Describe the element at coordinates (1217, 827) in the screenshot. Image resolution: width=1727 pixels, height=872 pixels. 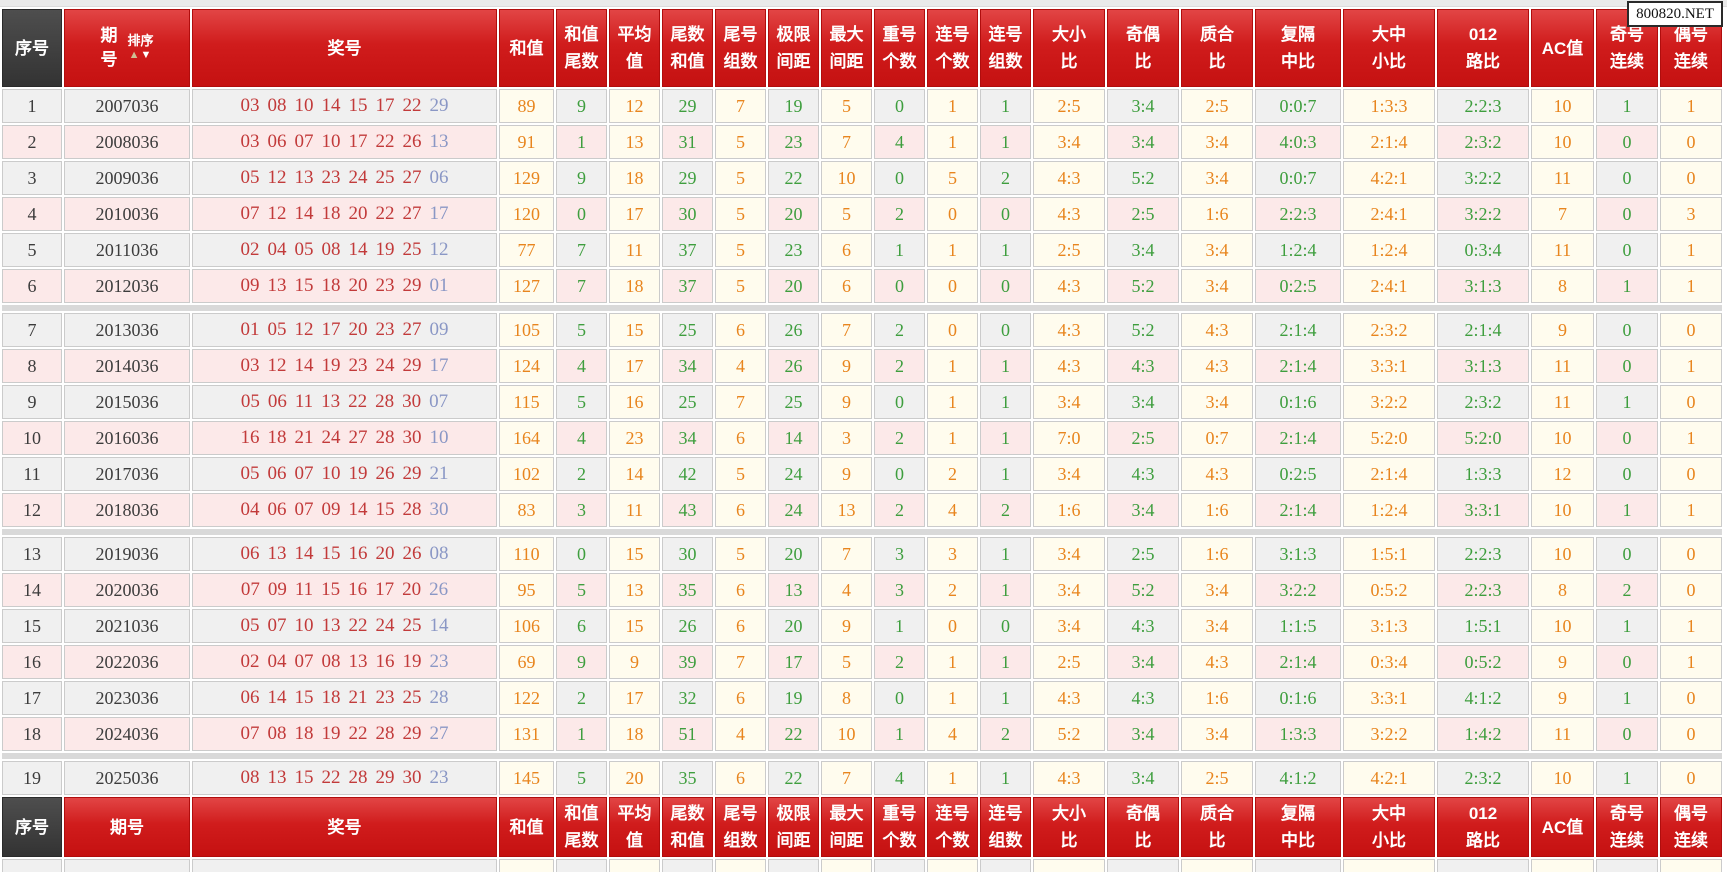
I see `col-header-prime_composite_ratio-footer: 质合比` at that location.